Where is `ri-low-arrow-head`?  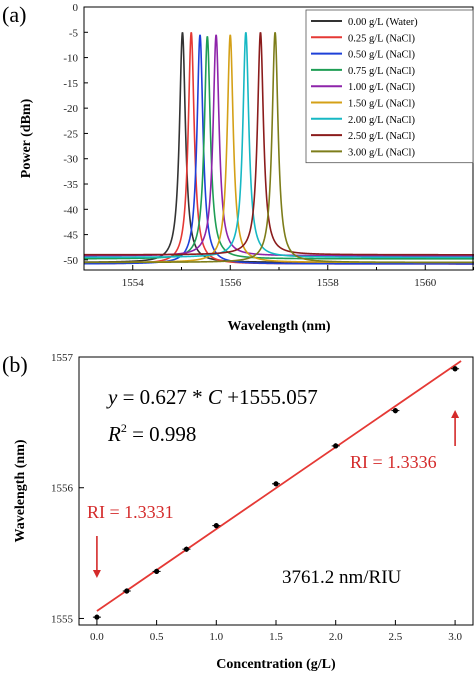 ri-low-arrow-head is located at coordinates (96, 574).